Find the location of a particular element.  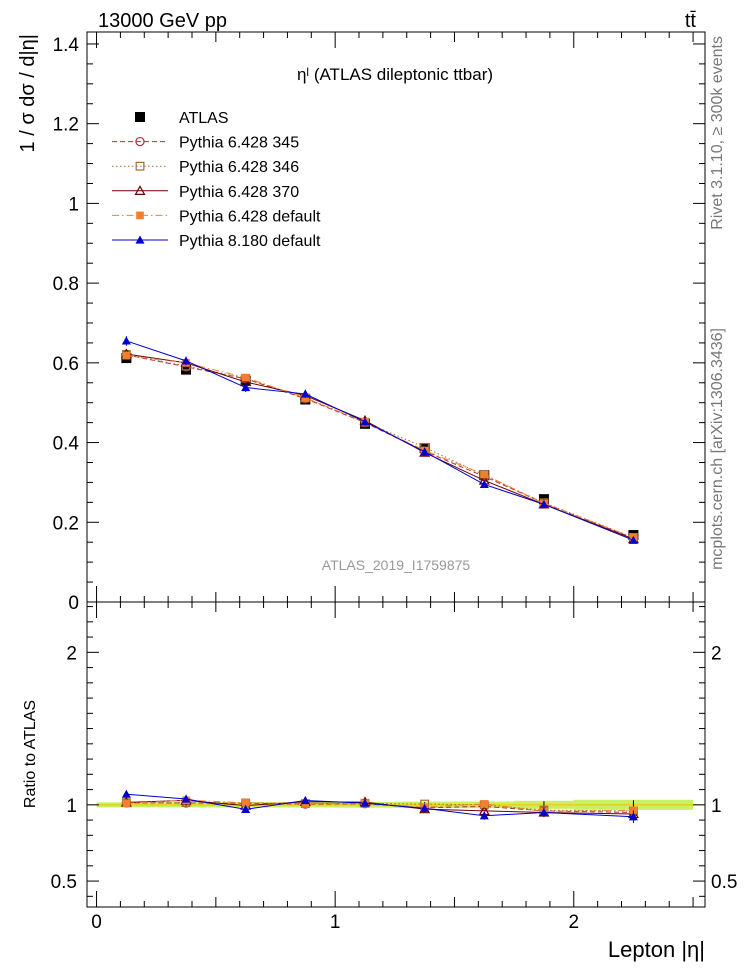

source-label: mcplots.cern.ch [arXiv:1306.3436] is located at coordinates (717, 449).